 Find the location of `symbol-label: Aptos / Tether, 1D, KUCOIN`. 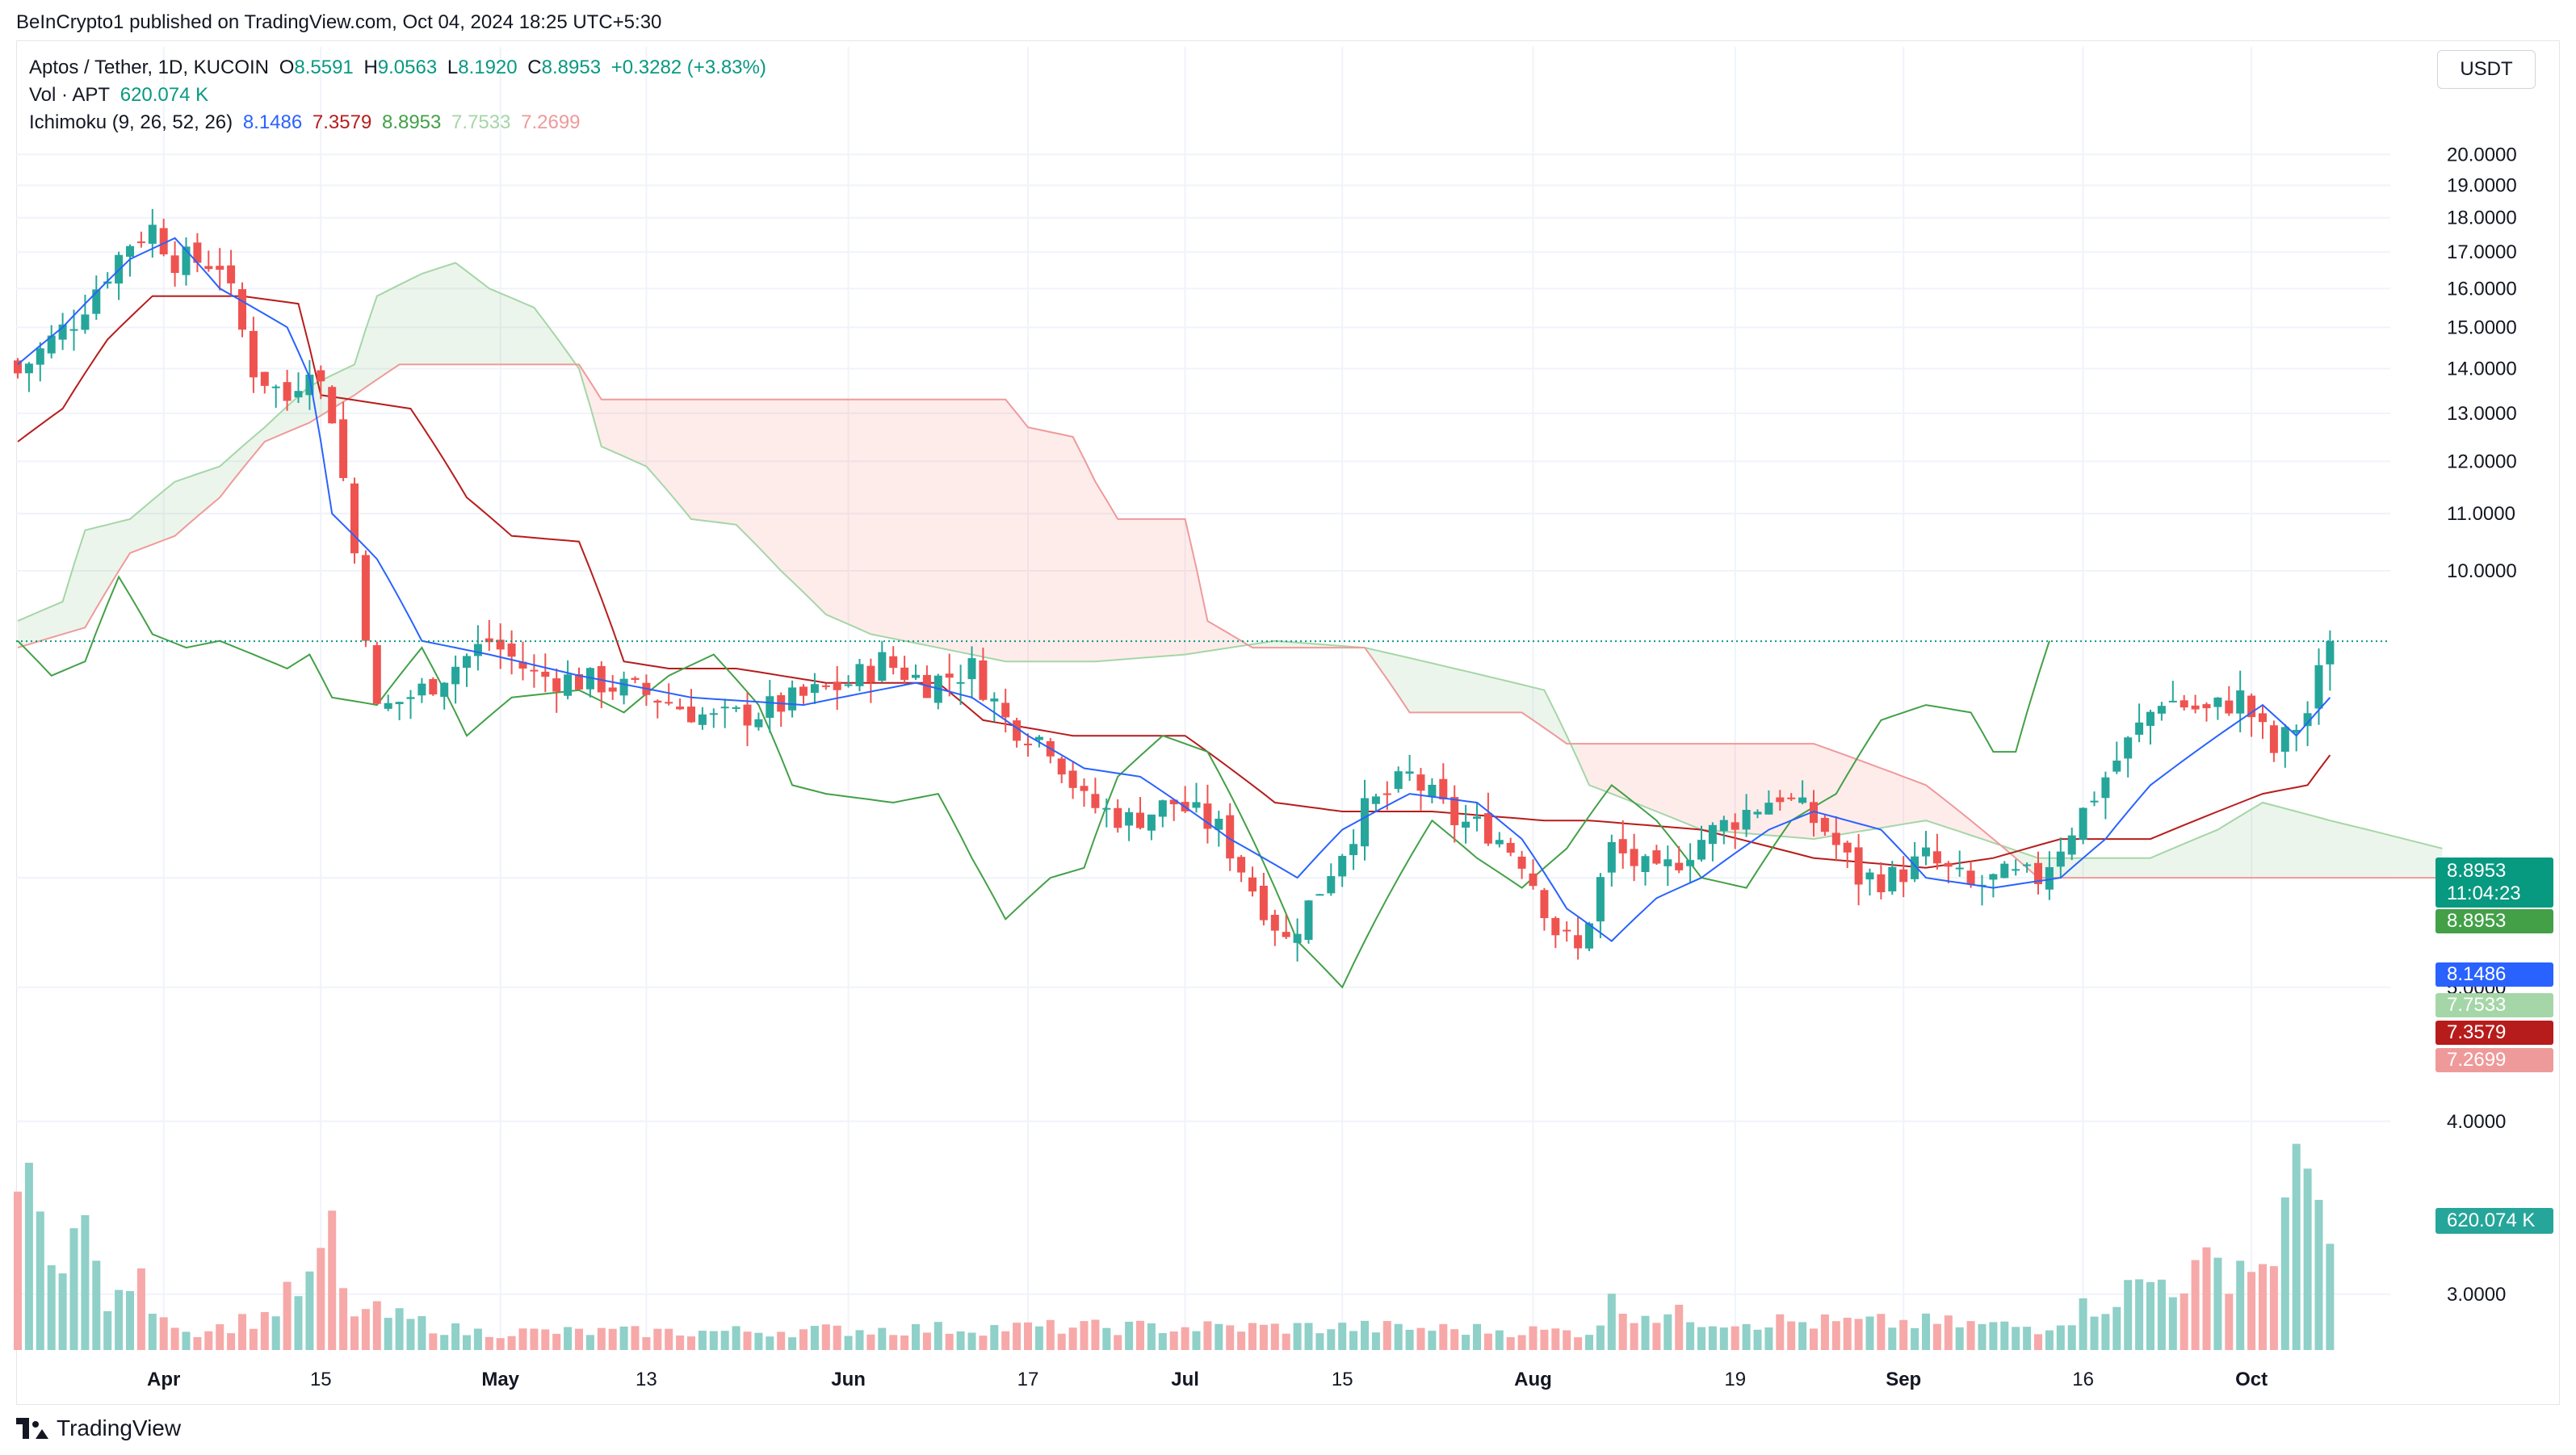

symbol-label: Aptos / Tether, 1D, KUCOIN is located at coordinates (149, 67).